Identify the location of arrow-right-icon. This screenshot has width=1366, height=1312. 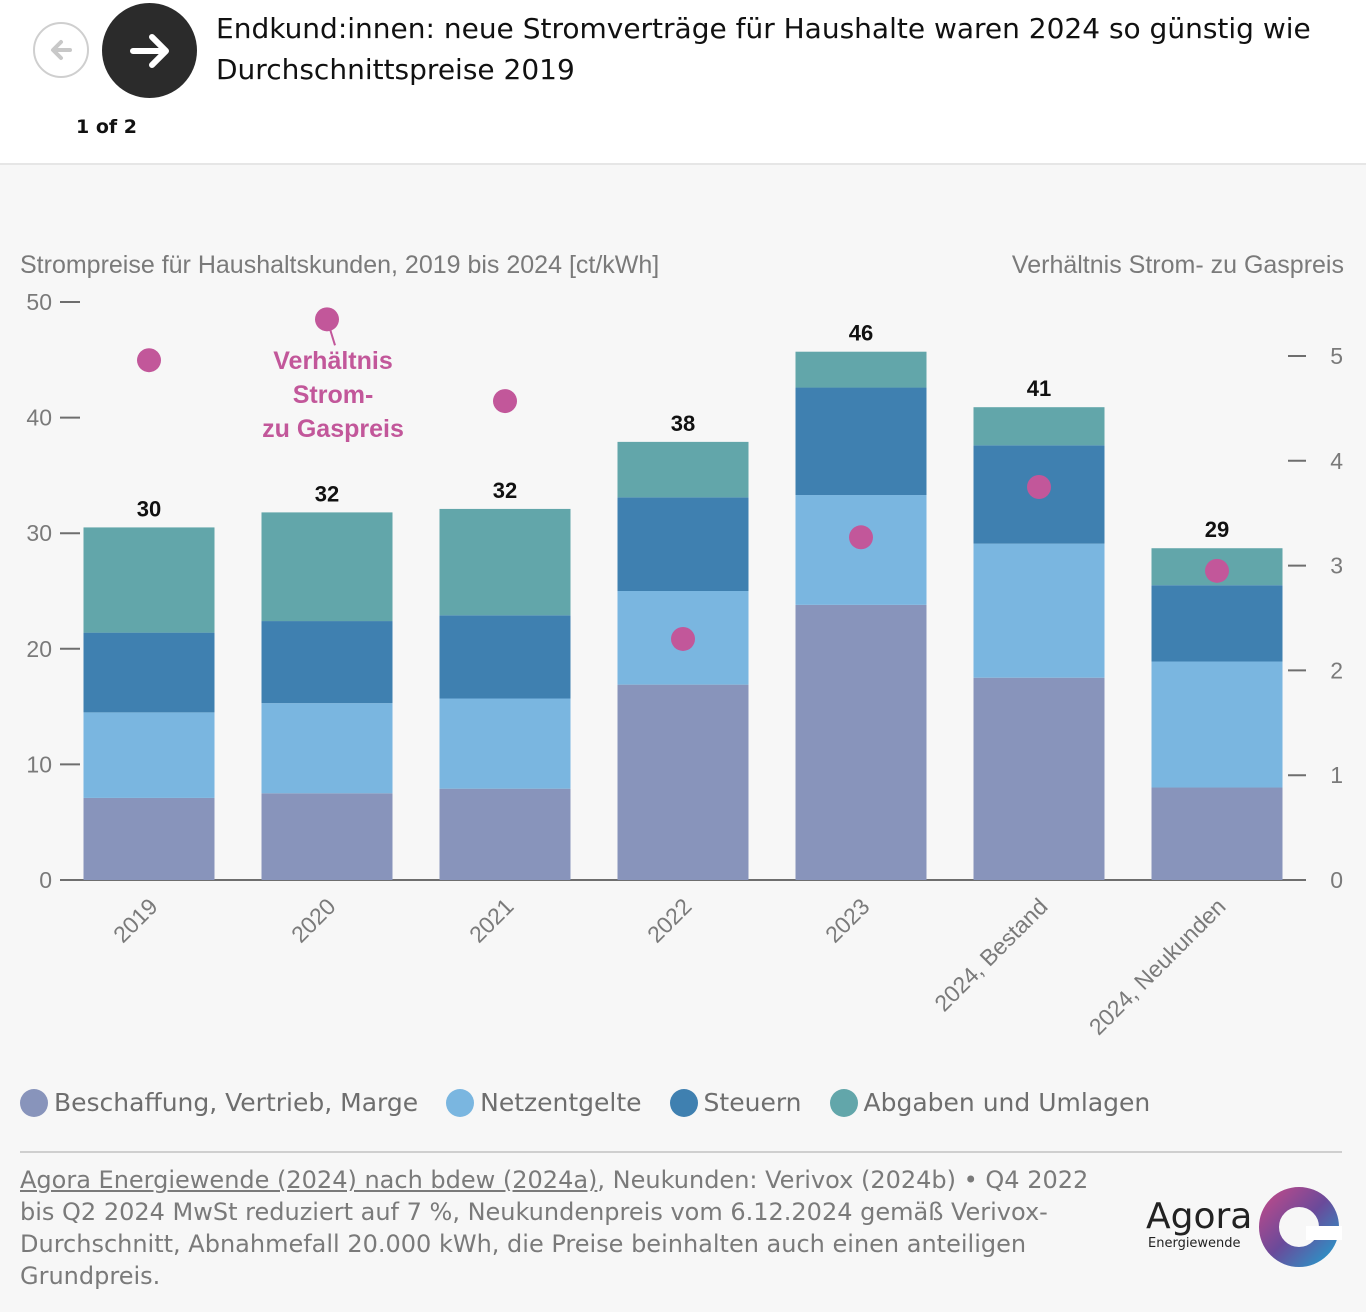
(149, 50).